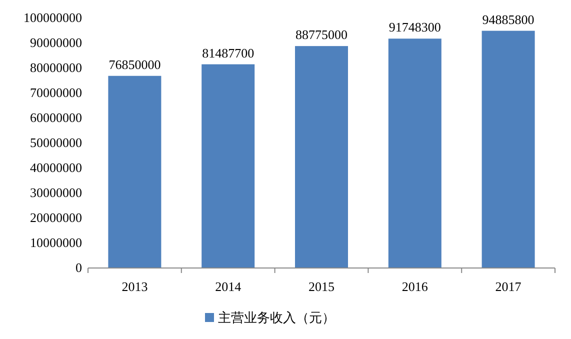 Image resolution: width=571 pixels, height=339 pixels. What do you see at coordinates (56, 92) in the screenshot?
I see `y-tick-label: 70000000` at bounding box center [56, 92].